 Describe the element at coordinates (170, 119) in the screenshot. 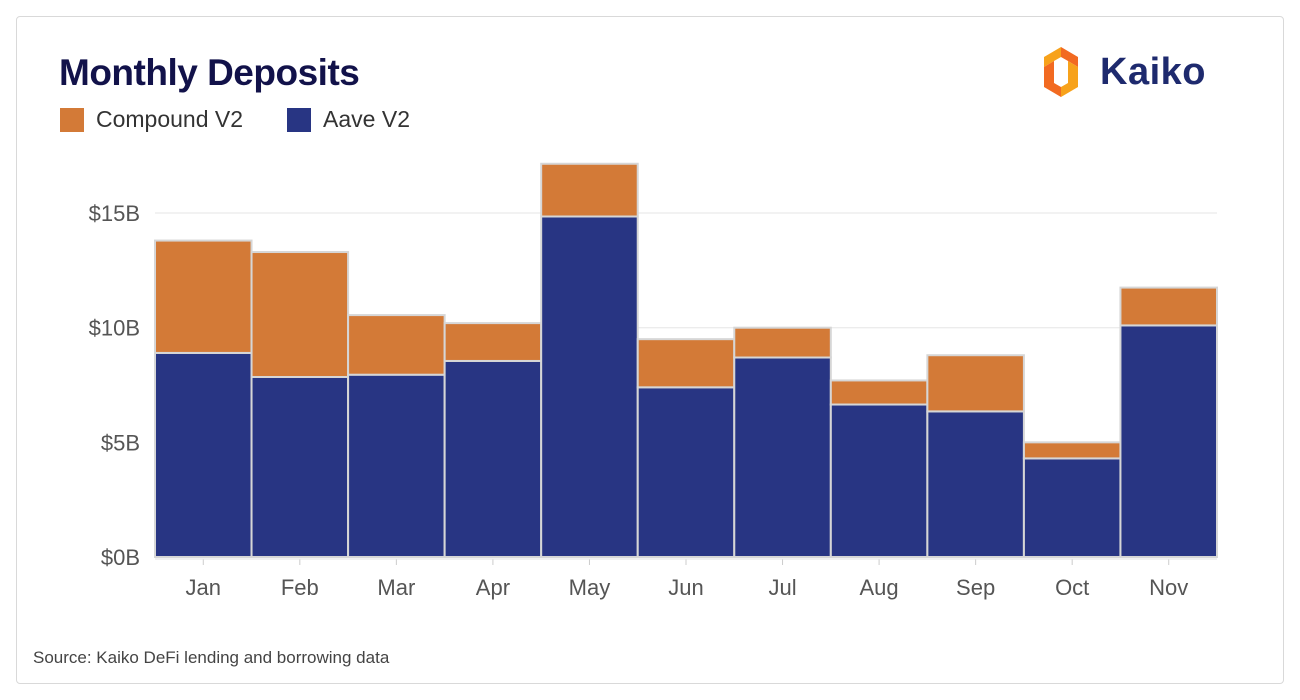

I see `legend-label-compound: Compound V2` at that location.